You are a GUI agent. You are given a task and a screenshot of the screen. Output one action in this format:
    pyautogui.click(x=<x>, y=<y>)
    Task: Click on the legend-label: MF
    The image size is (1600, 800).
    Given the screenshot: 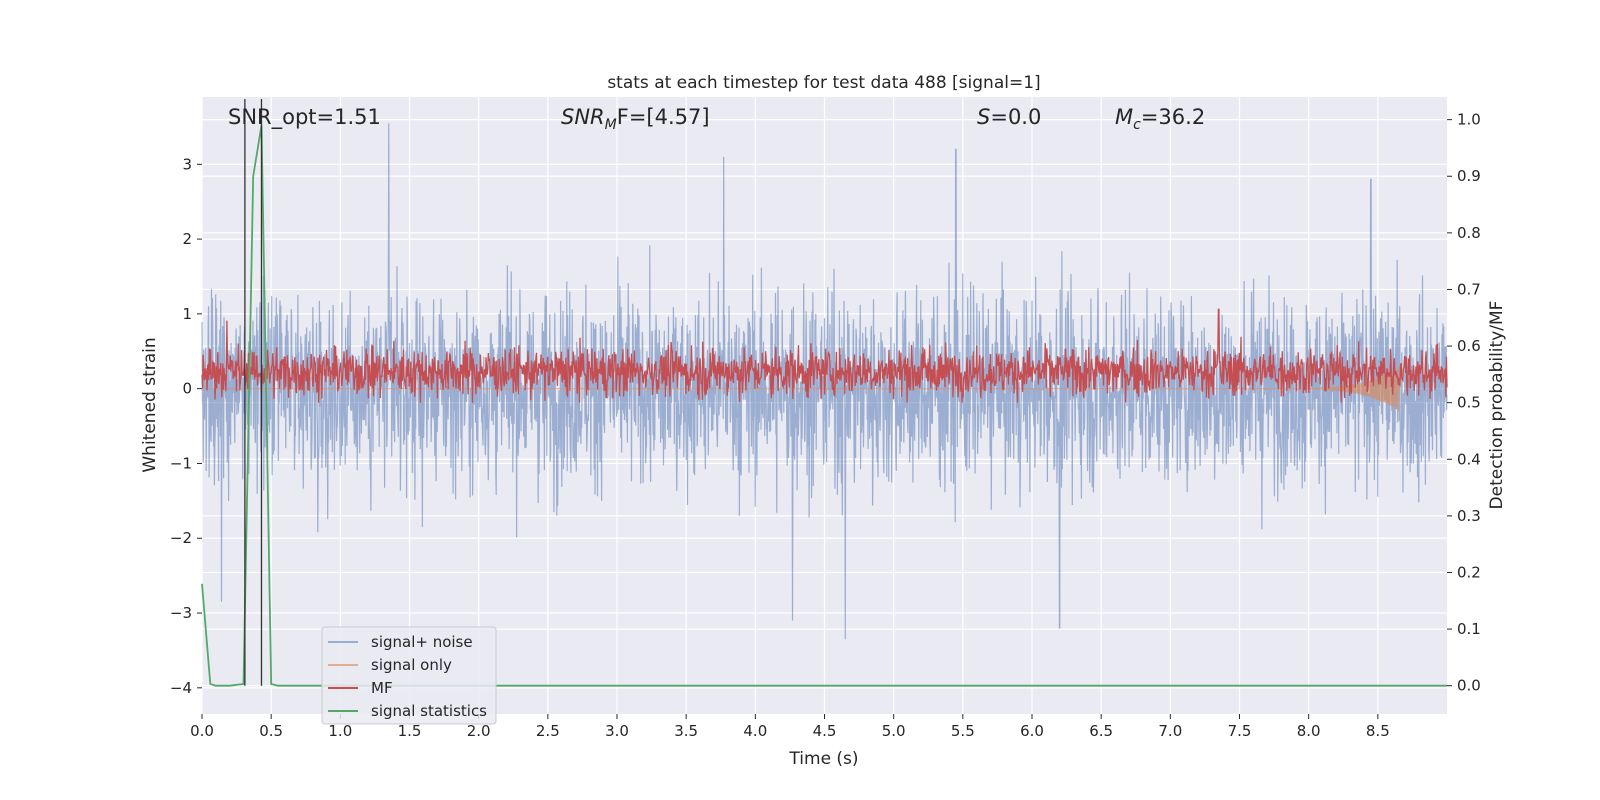 What is the action you would take?
    pyautogui.click(x=382, y=688)
    